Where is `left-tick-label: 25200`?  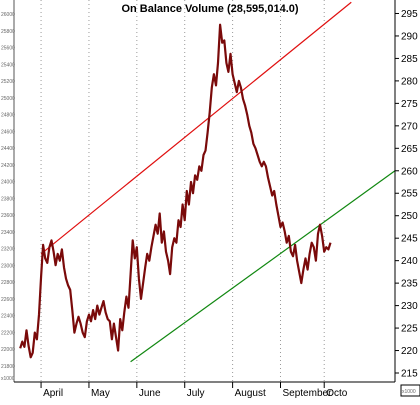 left-tick-label: 25200 is located at coordinates (8, 82).